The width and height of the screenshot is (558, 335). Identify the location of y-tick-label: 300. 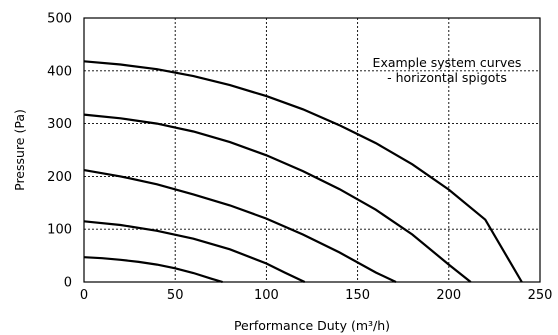
(59, 124).